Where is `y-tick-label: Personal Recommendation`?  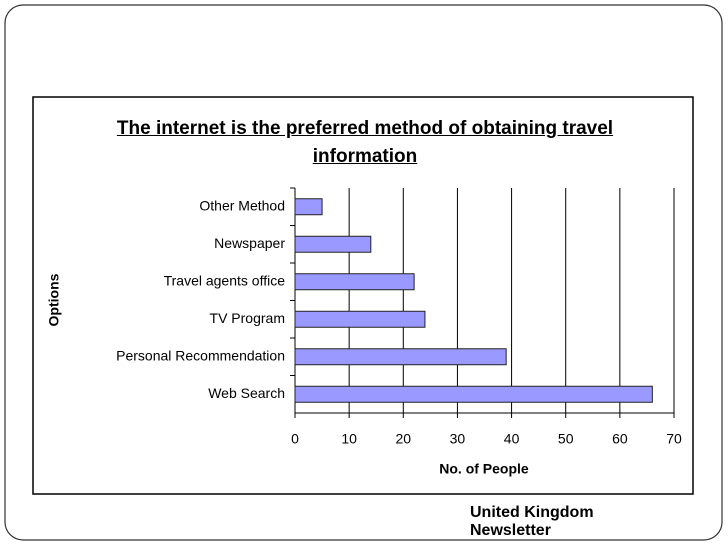 y-tick-label: Personal Recommendation is located at coordinates (200, 355).